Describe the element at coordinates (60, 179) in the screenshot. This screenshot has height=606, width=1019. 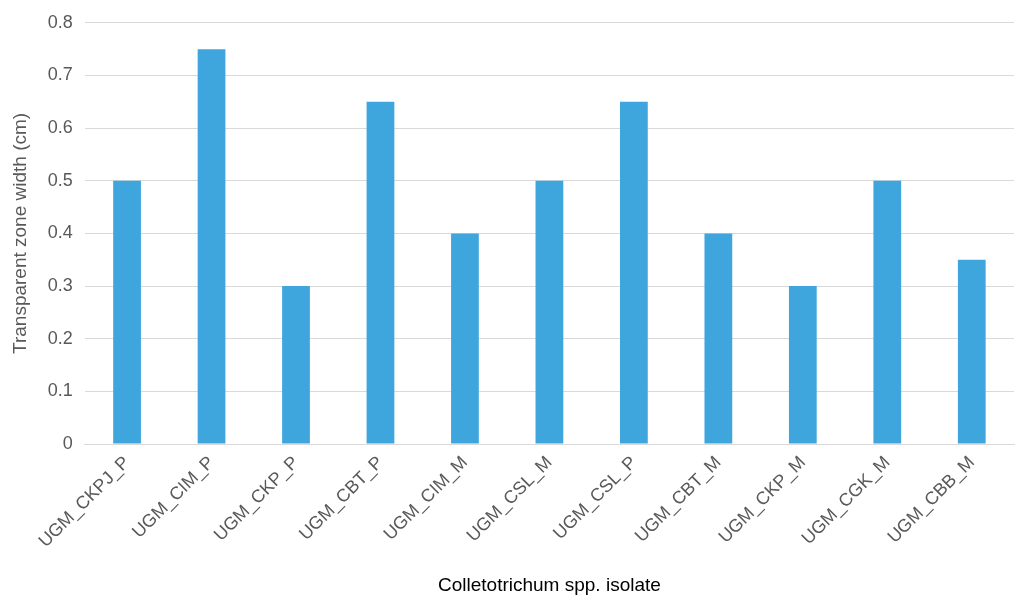
I see `y-tick-label: 0.5` at that location.